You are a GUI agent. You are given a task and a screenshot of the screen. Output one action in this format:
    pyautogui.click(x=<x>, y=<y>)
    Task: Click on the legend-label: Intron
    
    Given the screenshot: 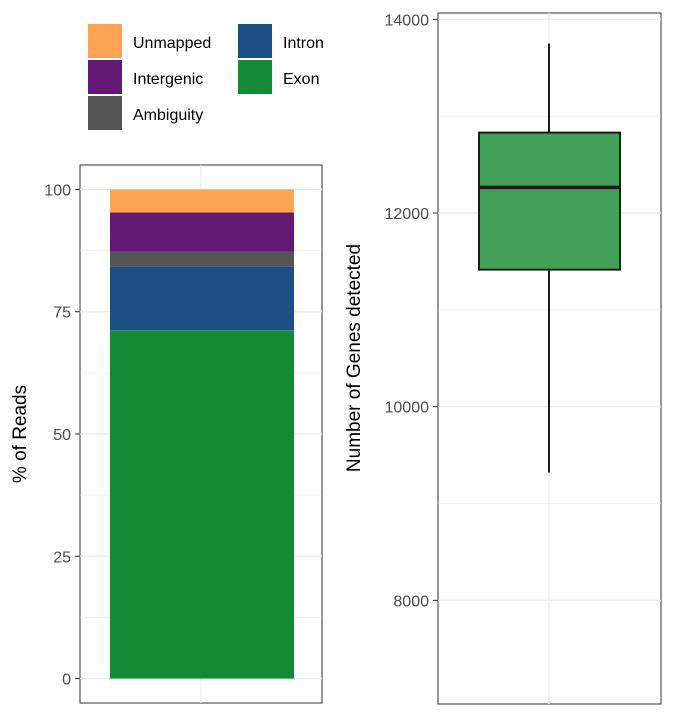 What is the action you would take?
    pyautogui.click(x=303, y=43)
    